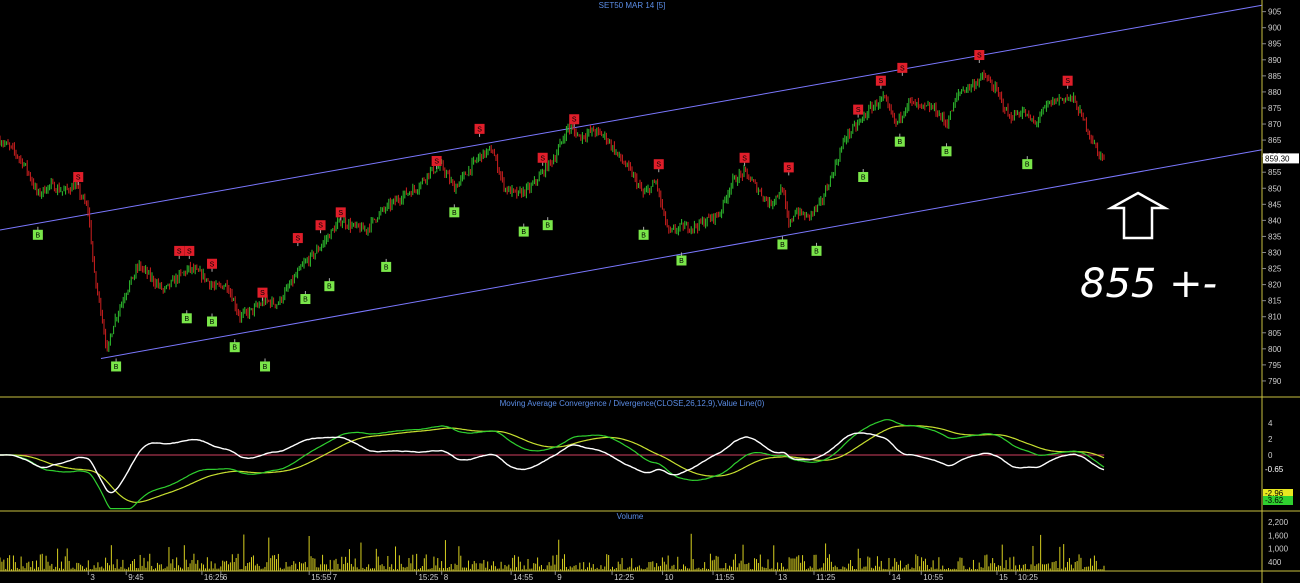 The width and height of the screenshot is (1300, 583). I want to click on x-tick-label: 15, so click(1003, 577).